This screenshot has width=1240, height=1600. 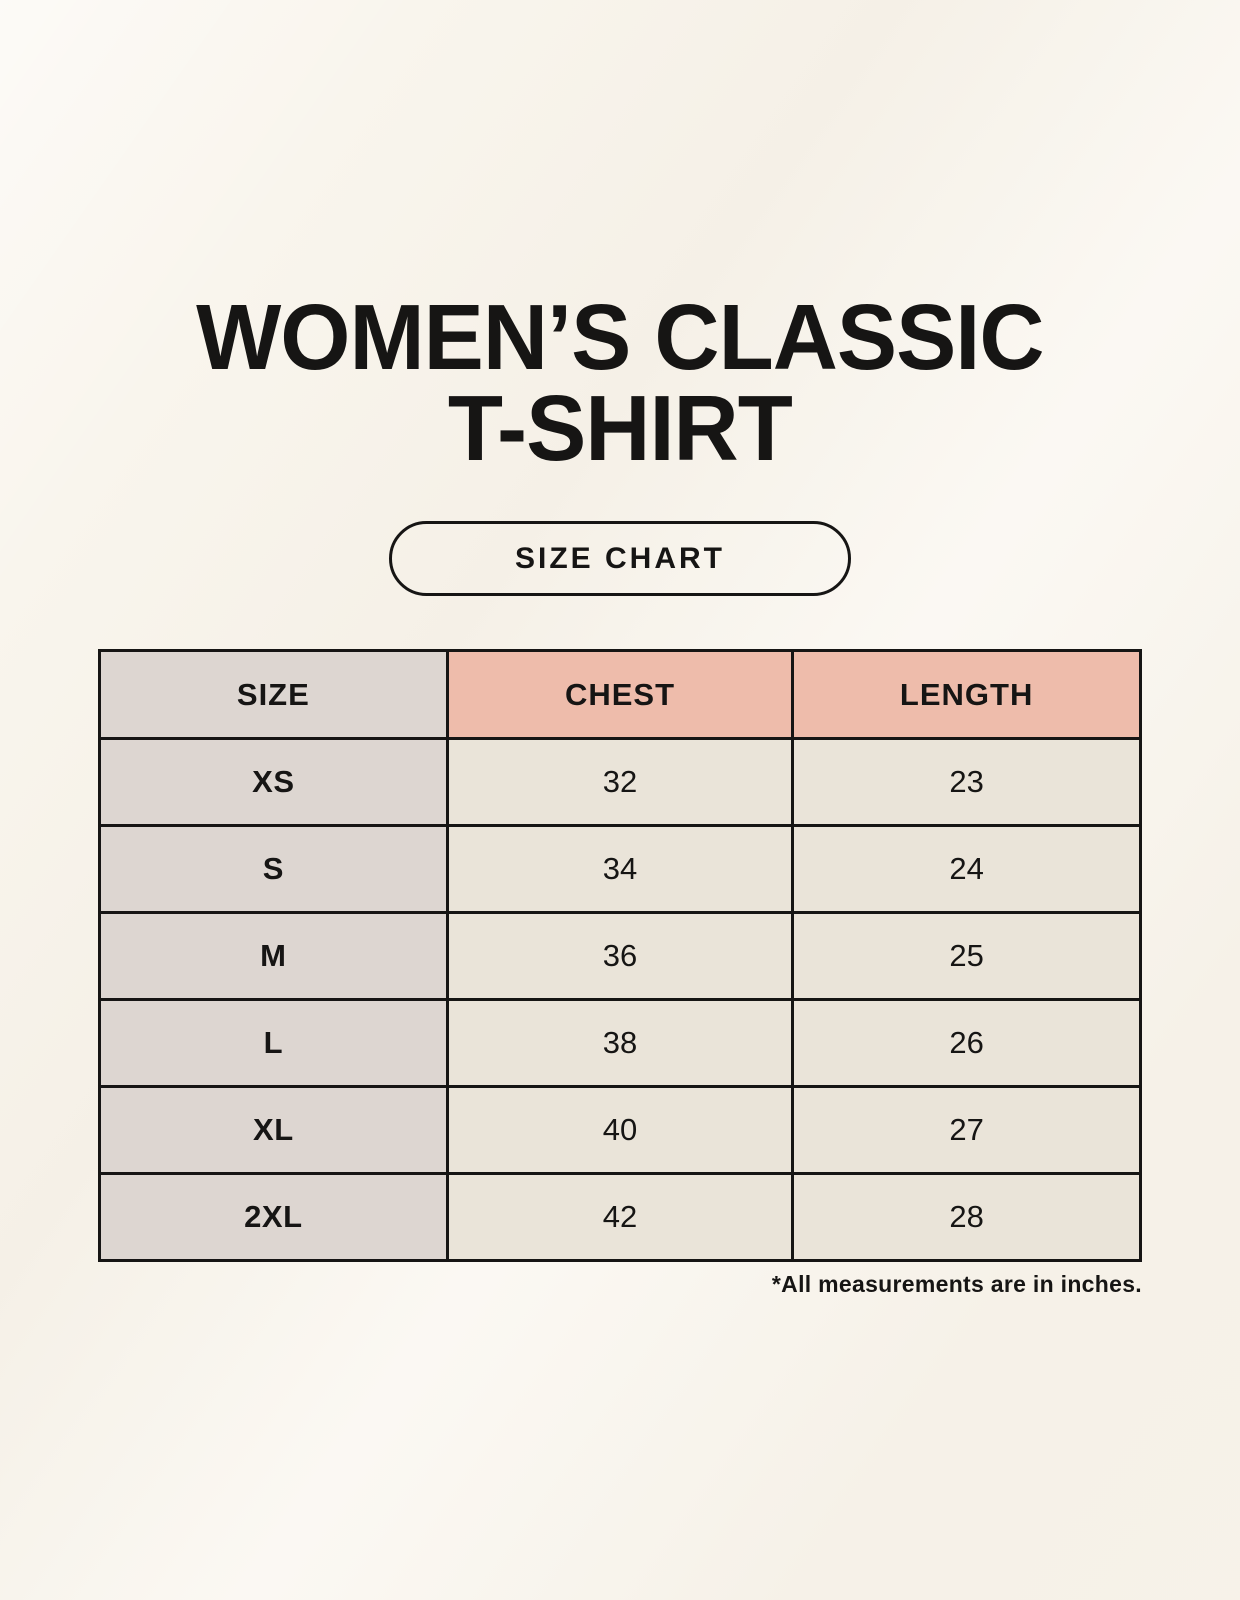 What do you see at coordinates (273, 869) in the screenshot?
I see `size-cell: S` at bounding box center [273, 869].